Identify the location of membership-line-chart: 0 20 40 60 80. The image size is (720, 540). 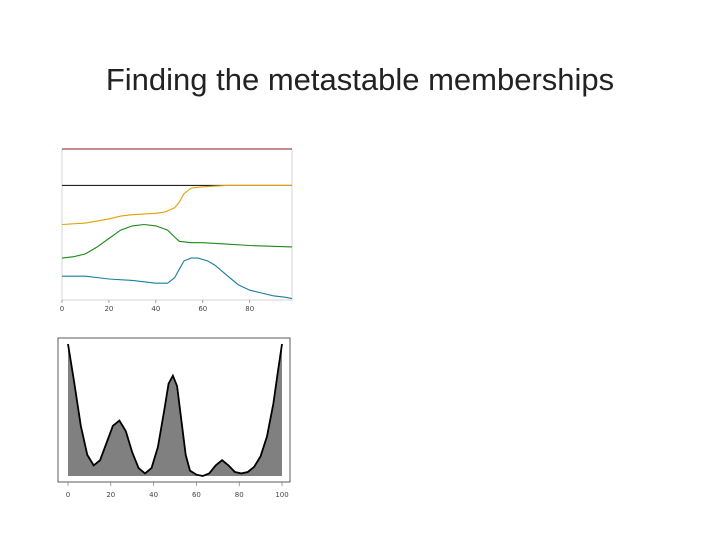
(176, 230).